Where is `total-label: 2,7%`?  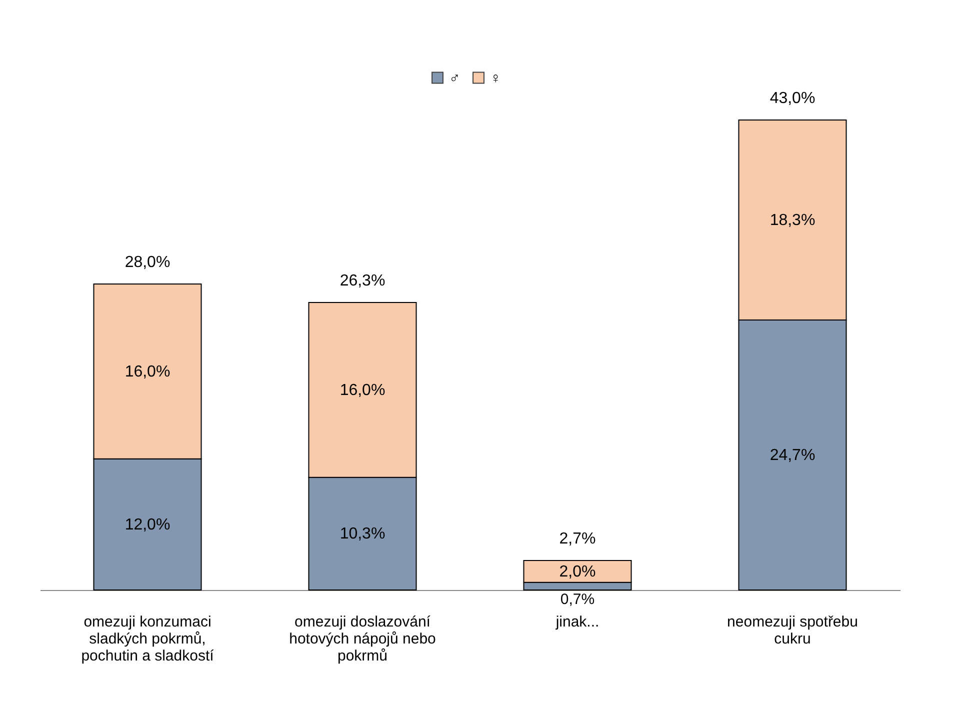 total-label: 2,7% is located at coordinates (577, 539).